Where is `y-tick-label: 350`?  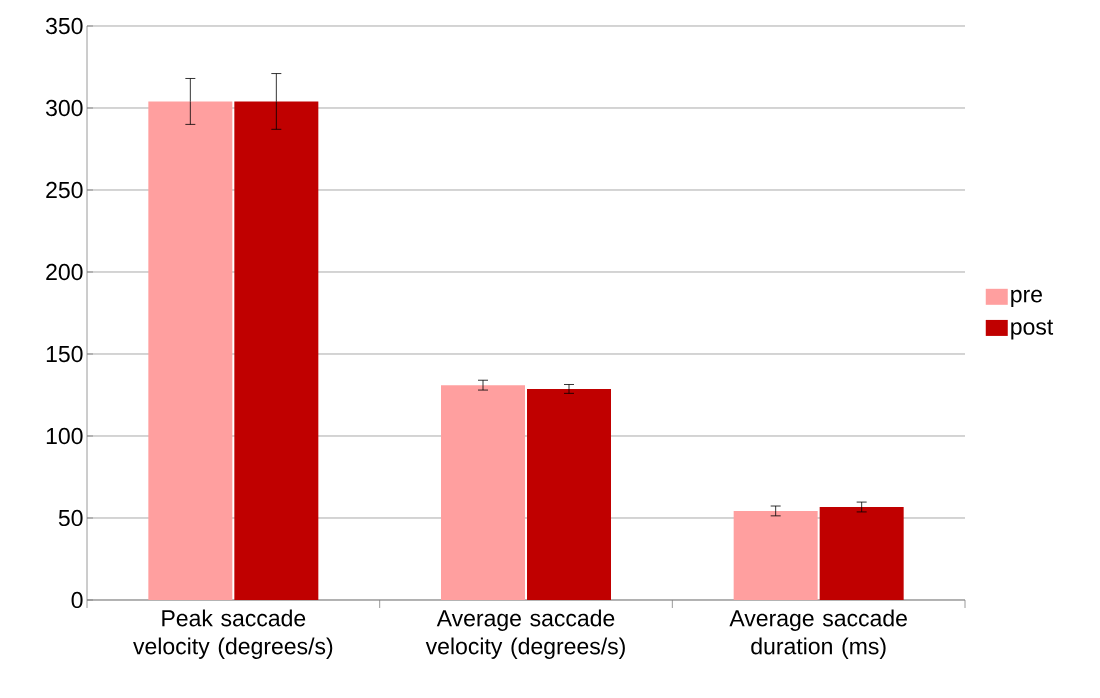 y-tick-label: 350 is located at coordinates (64, 26).